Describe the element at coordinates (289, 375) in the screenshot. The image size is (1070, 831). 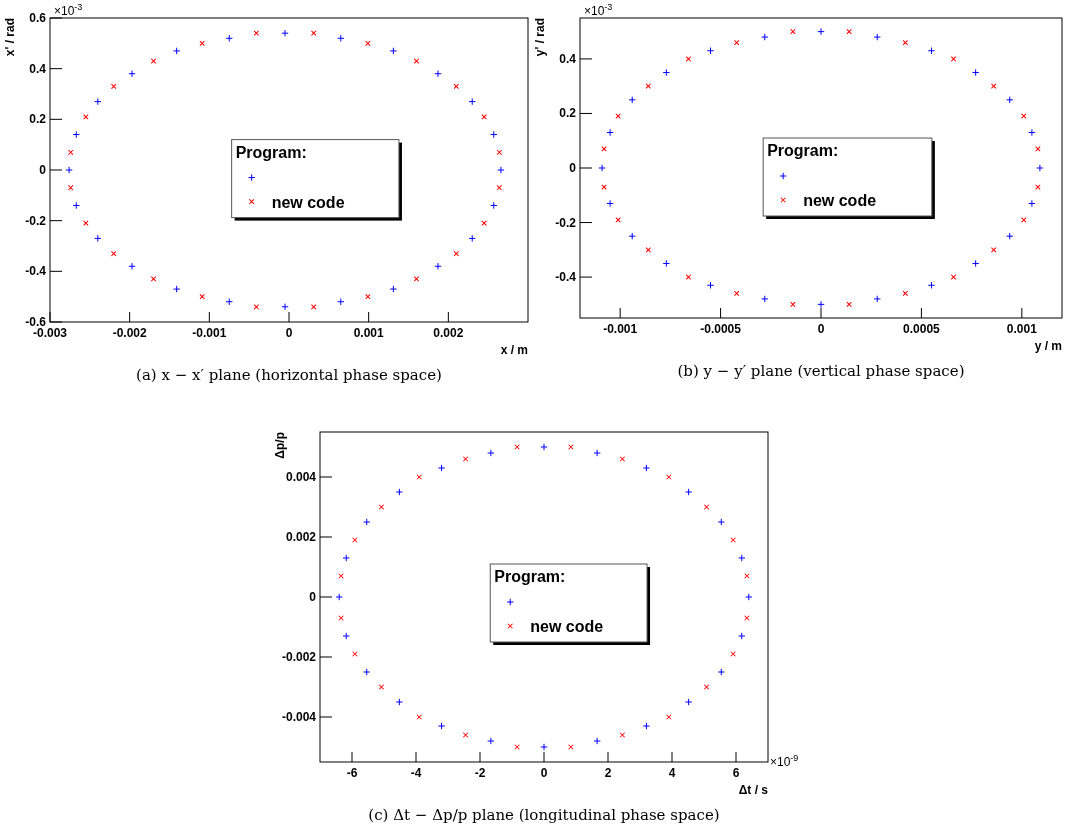
I see `text: (a) x − x′ plane (horizontal phase space)` at that location.